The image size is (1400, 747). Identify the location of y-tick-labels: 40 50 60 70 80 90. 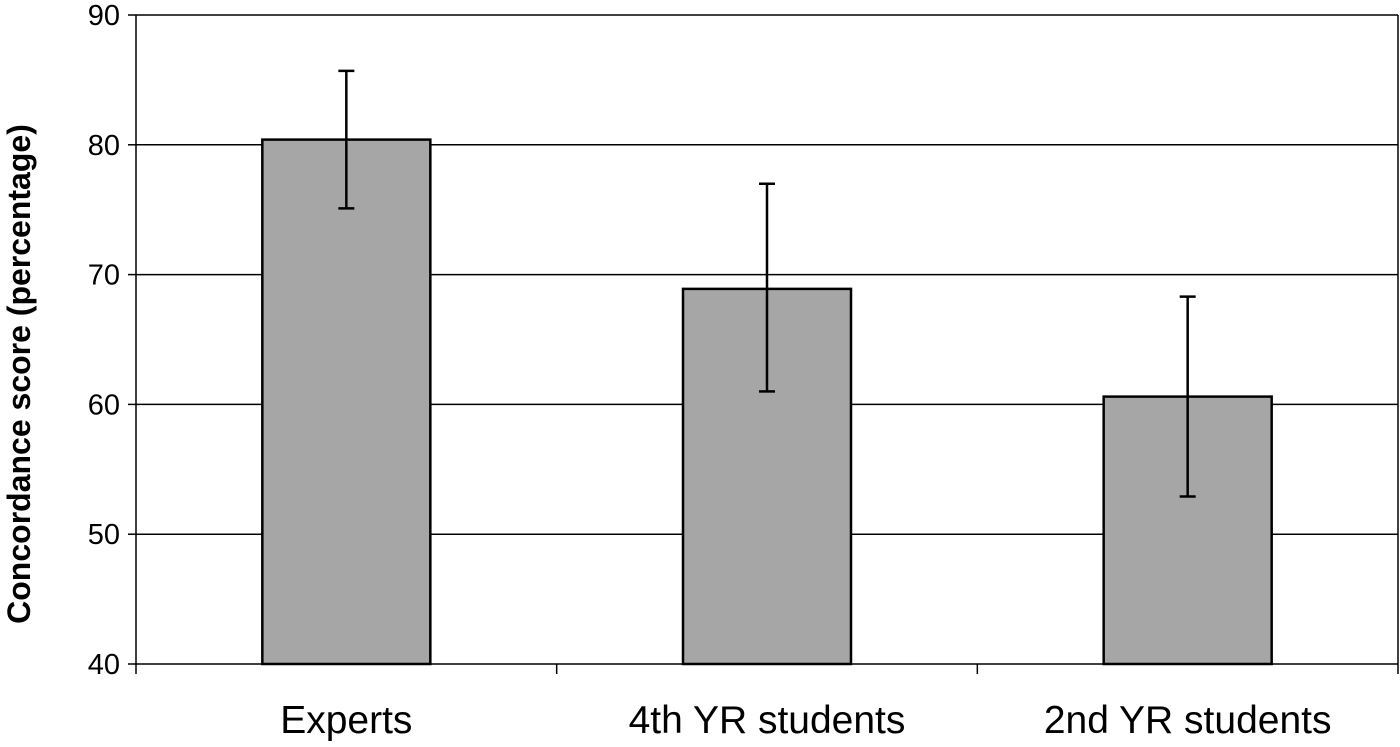
(104, 340).